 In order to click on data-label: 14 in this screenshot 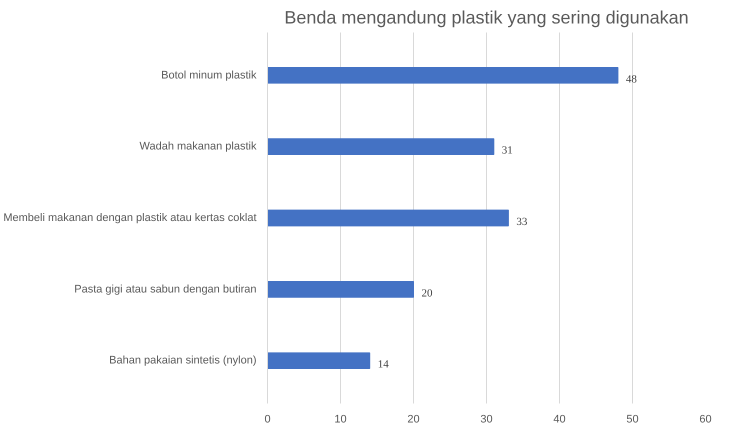, I will do `click(384, 364)`.